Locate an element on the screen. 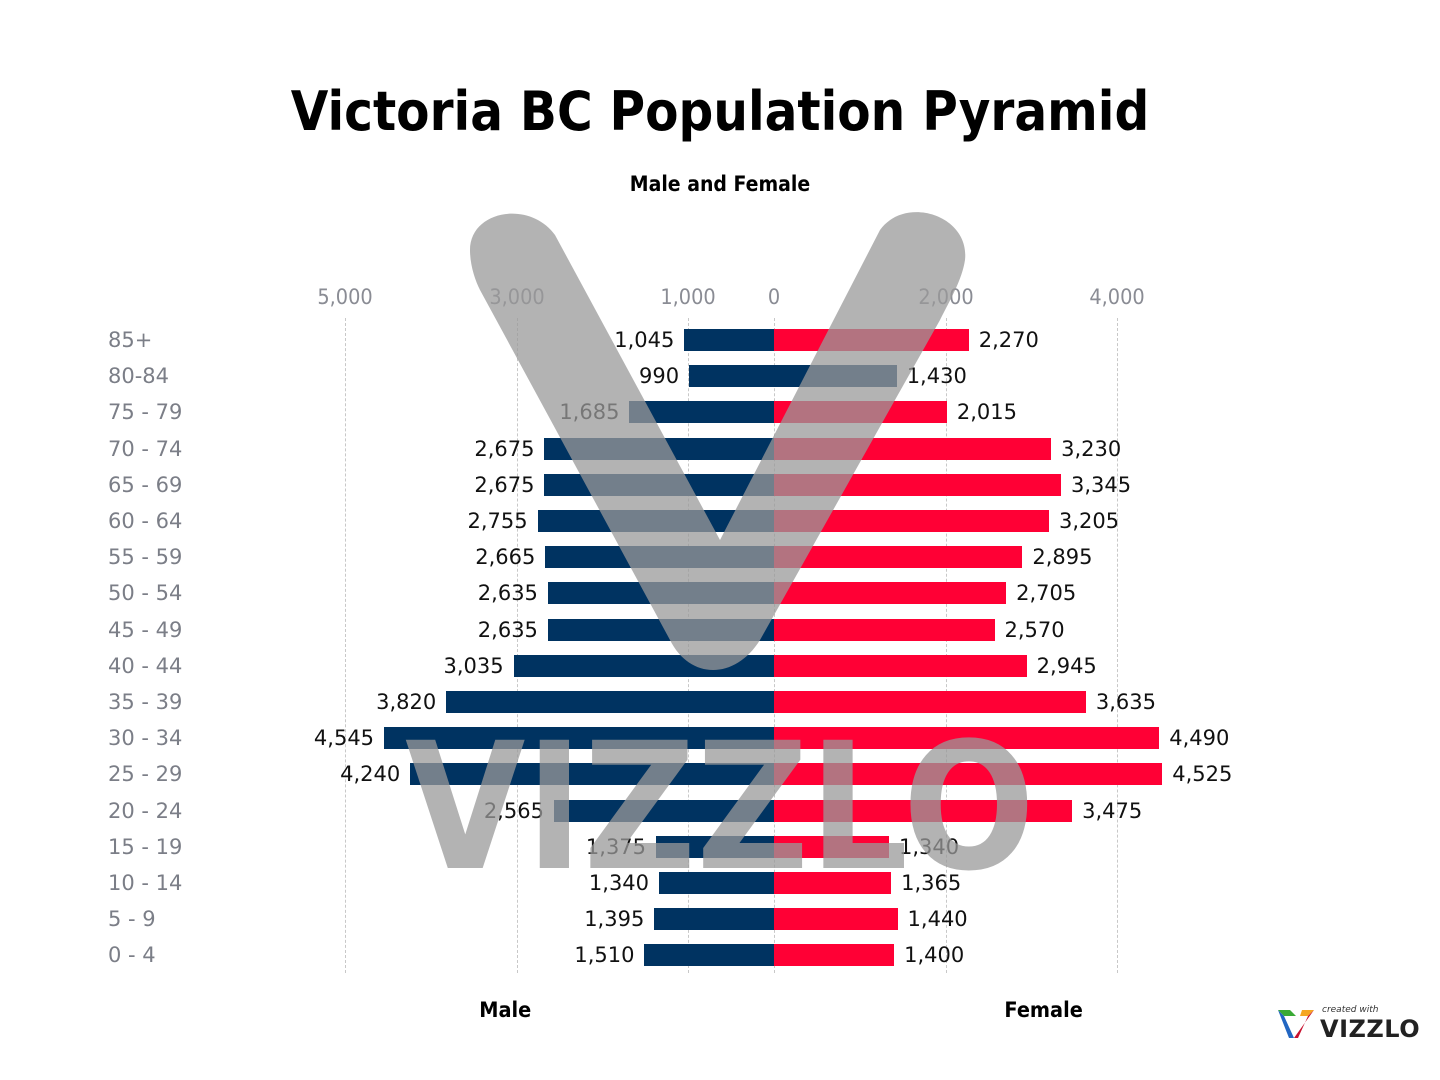  age-group-label: 35 - 39 is located at coordinates (145, 702).